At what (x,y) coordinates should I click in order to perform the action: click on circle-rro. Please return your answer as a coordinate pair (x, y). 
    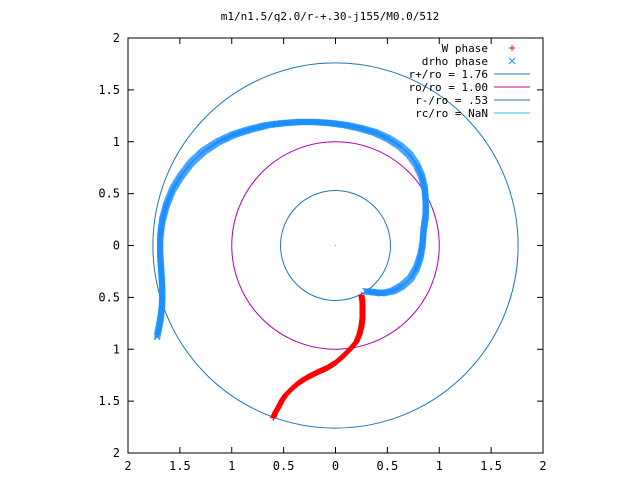
    Looking at the image, I should click on (335, 245).